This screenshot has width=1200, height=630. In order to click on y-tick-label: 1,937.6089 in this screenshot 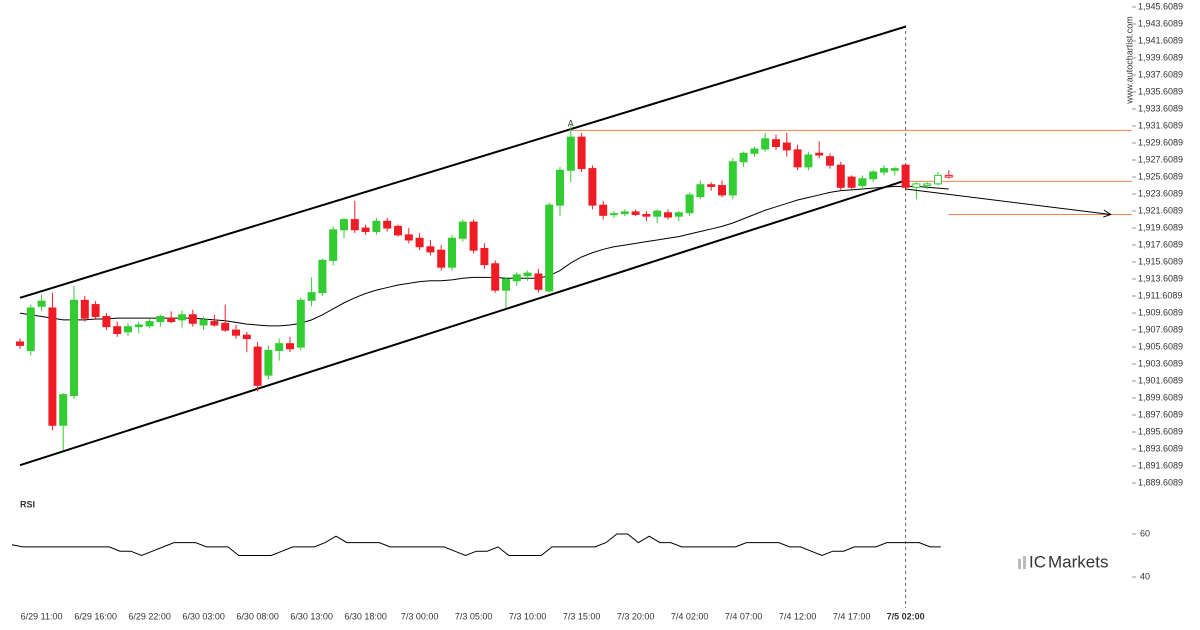, I will do `click(1160, 74)`.